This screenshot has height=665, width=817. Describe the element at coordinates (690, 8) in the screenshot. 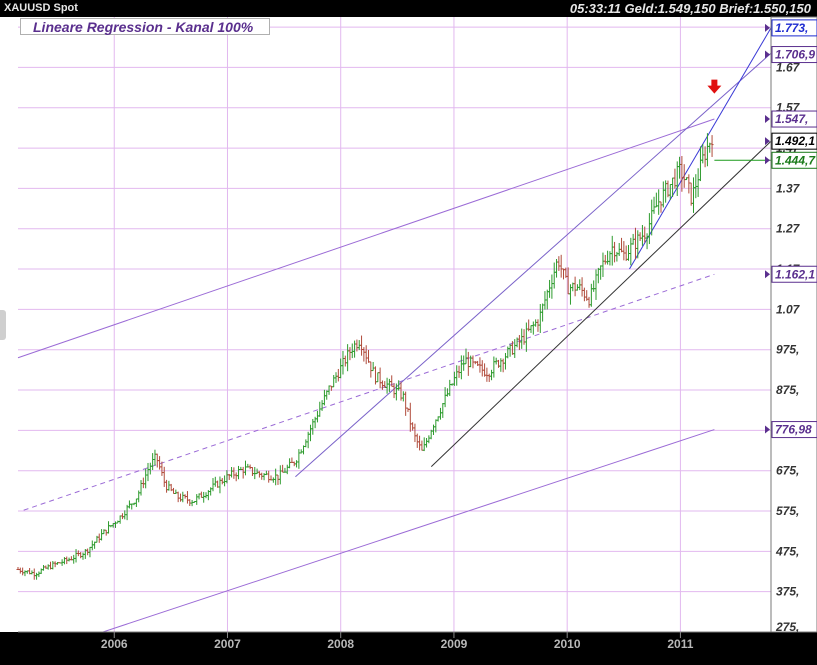

I see `quote-label: 05:33:11 Geld:1.549,150 Brief:1.550,150` at that location.